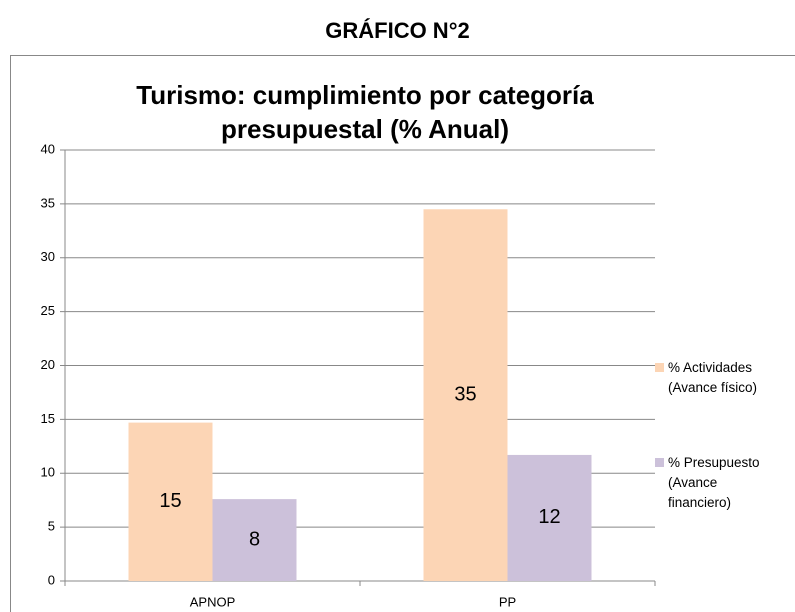  What do you see at coordinates (48, 418) in the screenshot?
I see `y-tick-label: 15` at bounding box center [48, 418].